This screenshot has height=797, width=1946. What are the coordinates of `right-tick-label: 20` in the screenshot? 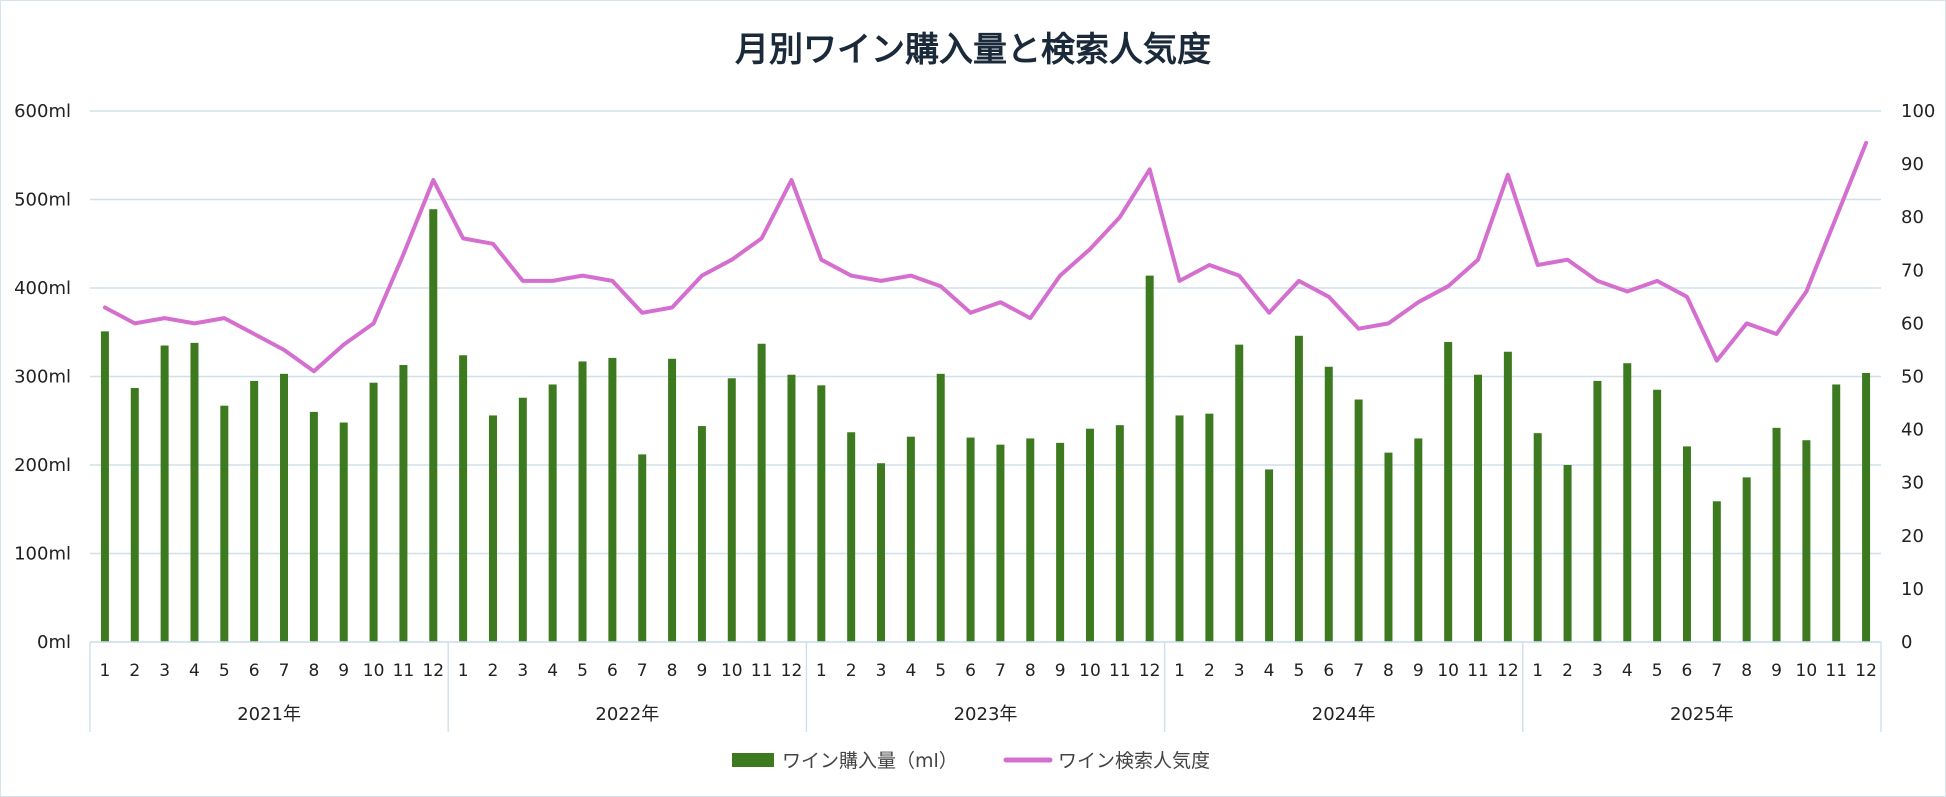 It's located at (1912, 536).